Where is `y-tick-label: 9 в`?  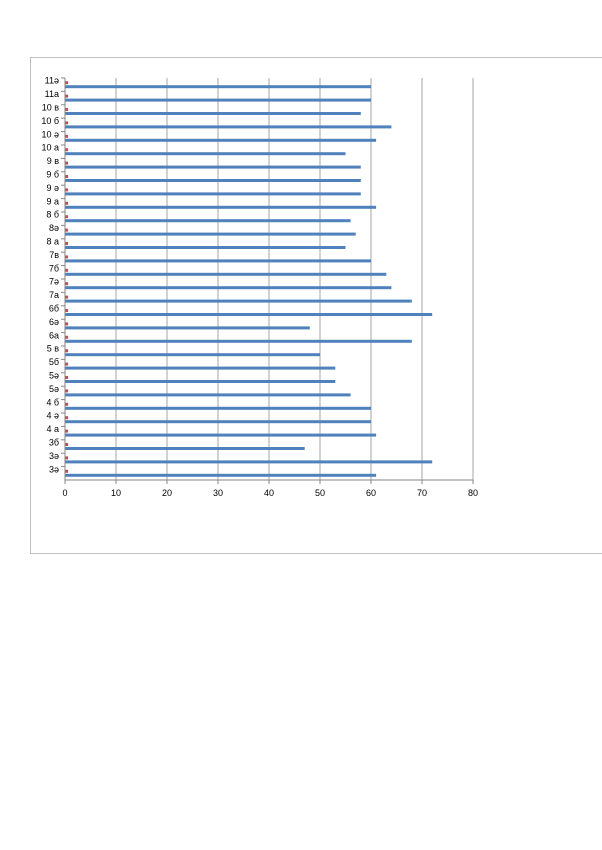
y-tick-label: 9 в is located at coordinates (53, 161).